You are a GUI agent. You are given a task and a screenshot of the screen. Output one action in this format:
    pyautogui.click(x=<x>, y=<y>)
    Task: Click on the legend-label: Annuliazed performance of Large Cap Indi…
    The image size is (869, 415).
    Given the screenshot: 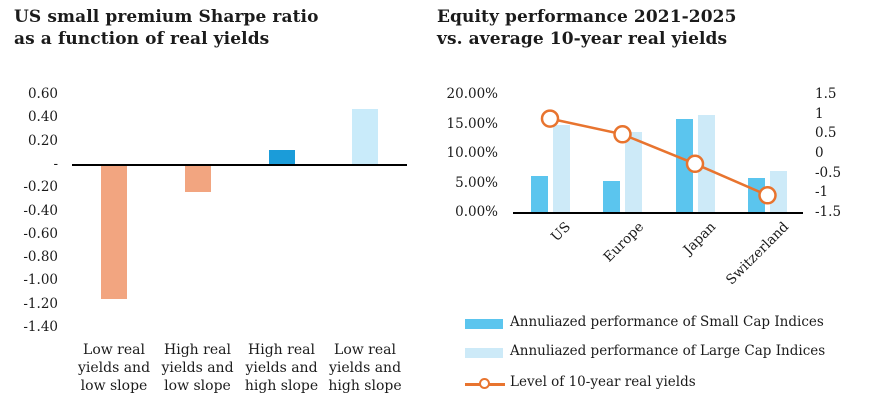 What is the action you would take?
    pyautogui.click(x=668, y=351)
    